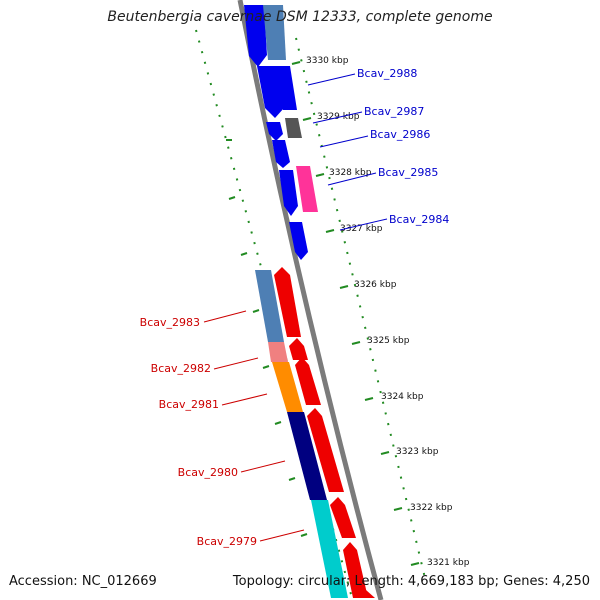  I want to click on tick-label: 3321 kbp, so click(448, 563).